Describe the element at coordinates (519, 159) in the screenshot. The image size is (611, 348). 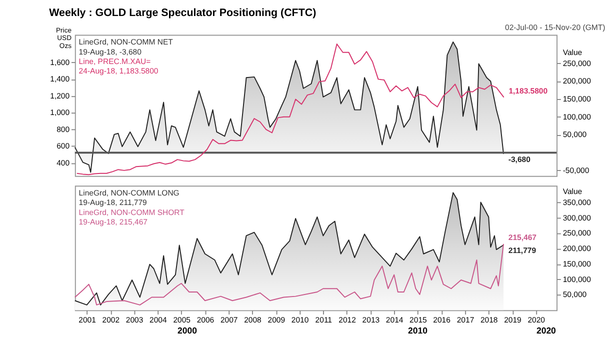
I see `data-label: -3,680` at that location.